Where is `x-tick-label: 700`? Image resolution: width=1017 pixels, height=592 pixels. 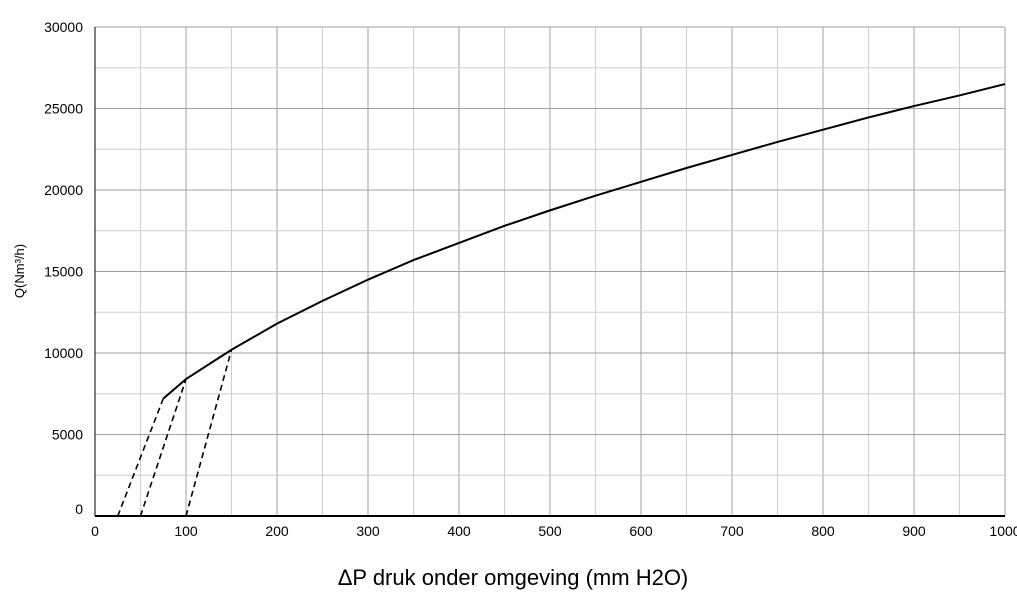
x-tick-label: 700 is located at coordinates (732, 531).